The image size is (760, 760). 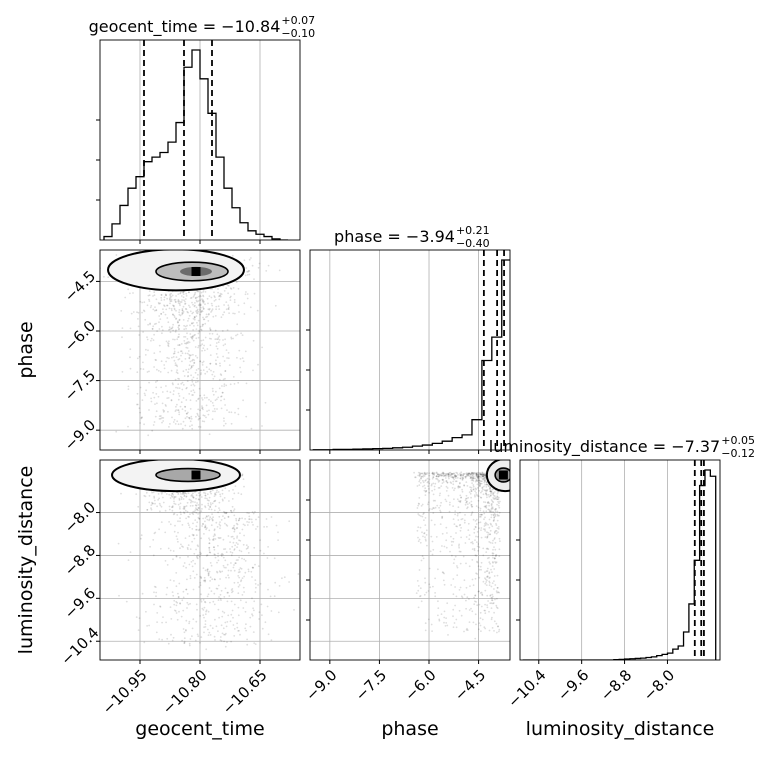 What do you see at coordinates (185, 27) in the screenshot?
I see `title-text: geocent_time = −10.84` at bounding box center [185, 27].